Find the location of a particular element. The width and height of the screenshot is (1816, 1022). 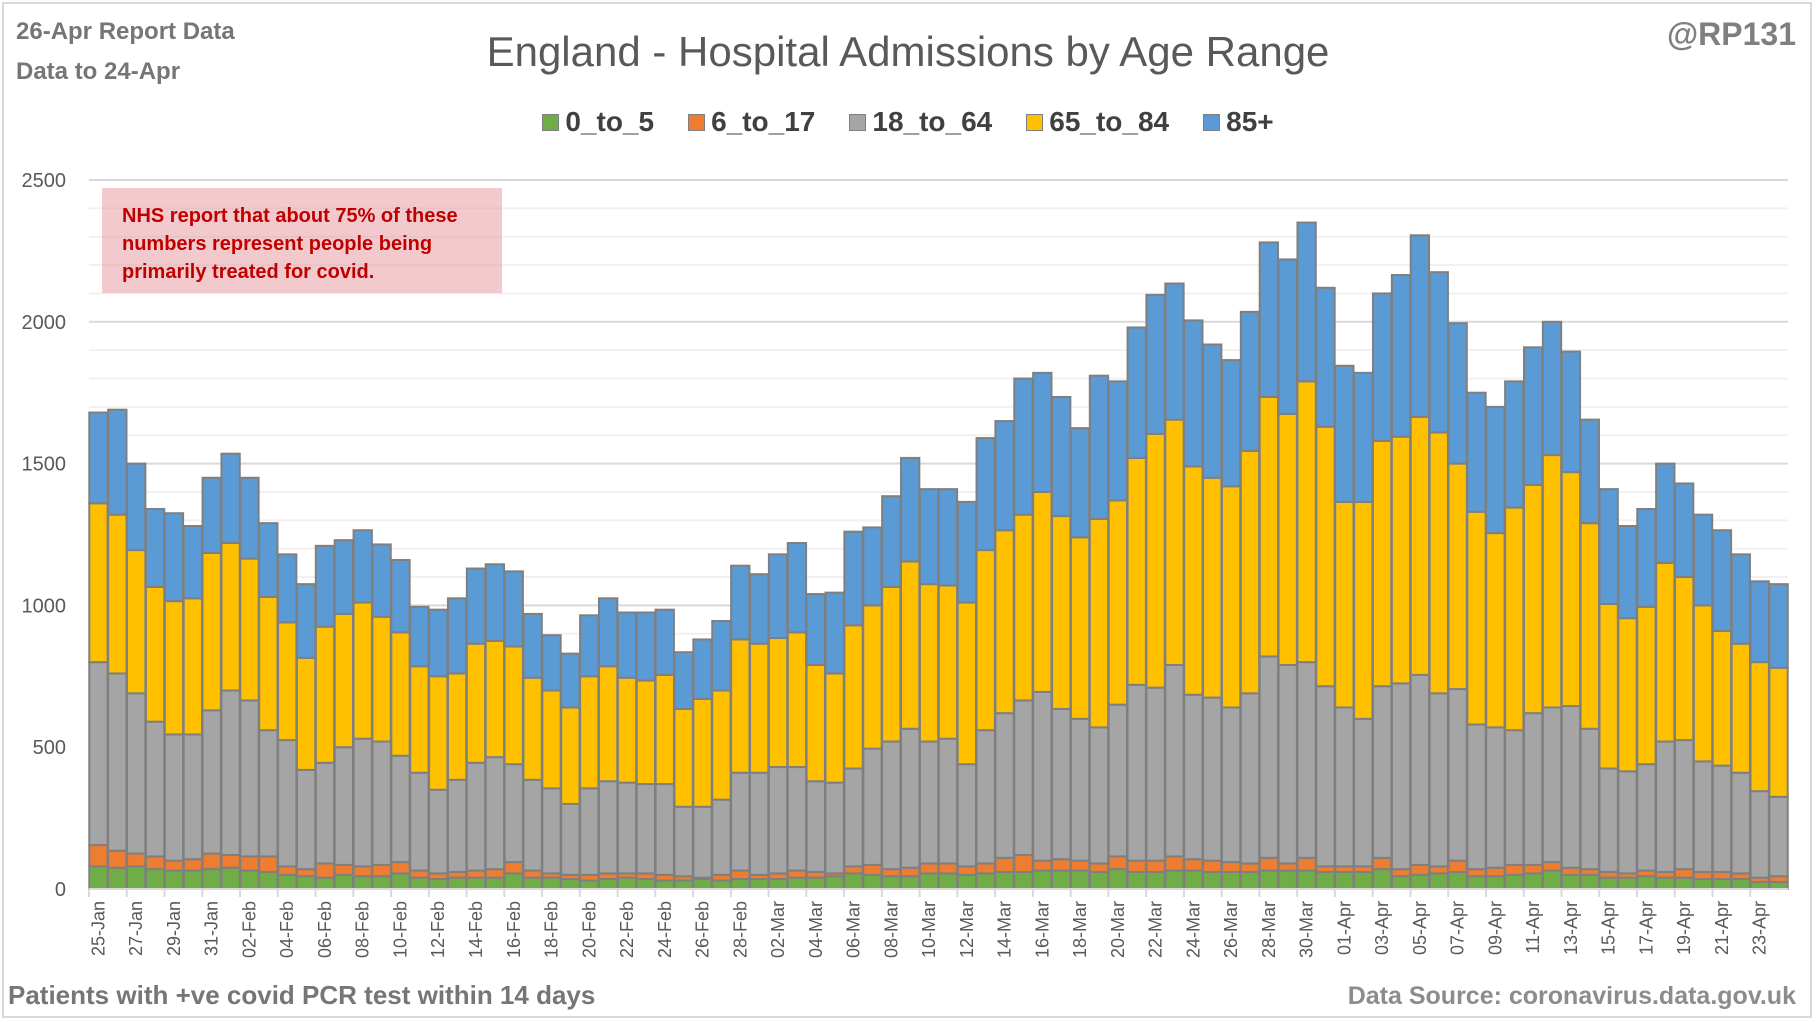

note-line: primarily treated for covid. is located at coordinates (248, 272).